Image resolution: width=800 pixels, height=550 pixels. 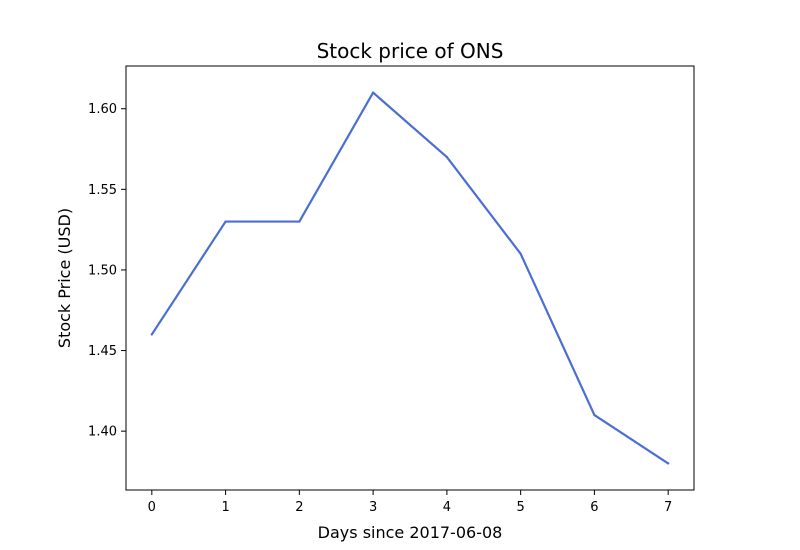 What do you see at coordinates (668, 507) in the screenshot?
I see `x-tick-label: 7` at bounding box center [668, 507].